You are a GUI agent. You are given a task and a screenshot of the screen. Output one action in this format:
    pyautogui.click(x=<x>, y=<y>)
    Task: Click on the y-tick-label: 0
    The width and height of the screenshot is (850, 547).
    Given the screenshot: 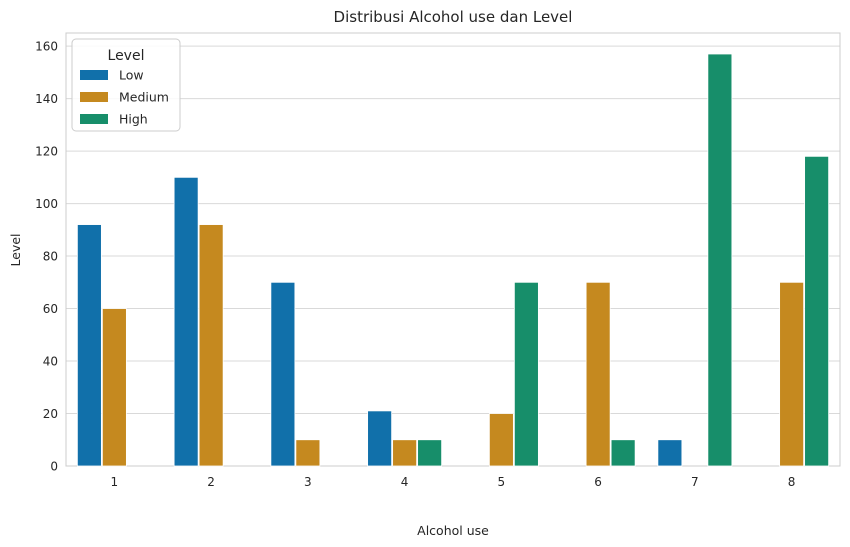 What is the action you would take?
    pyautogui.click(x=54, y=467)
    